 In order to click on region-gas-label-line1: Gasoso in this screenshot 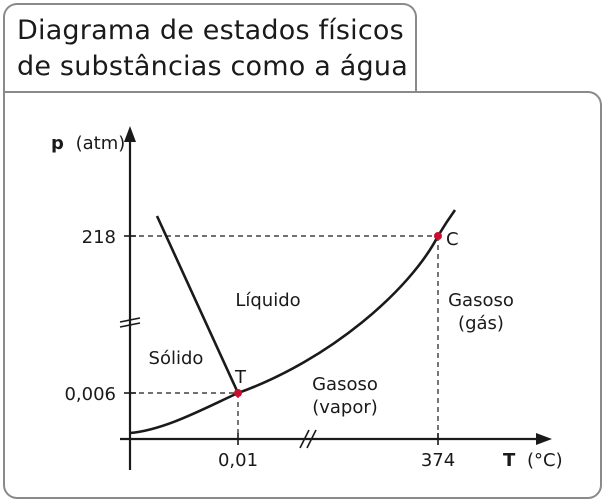, I will do `click(481, 300)`.